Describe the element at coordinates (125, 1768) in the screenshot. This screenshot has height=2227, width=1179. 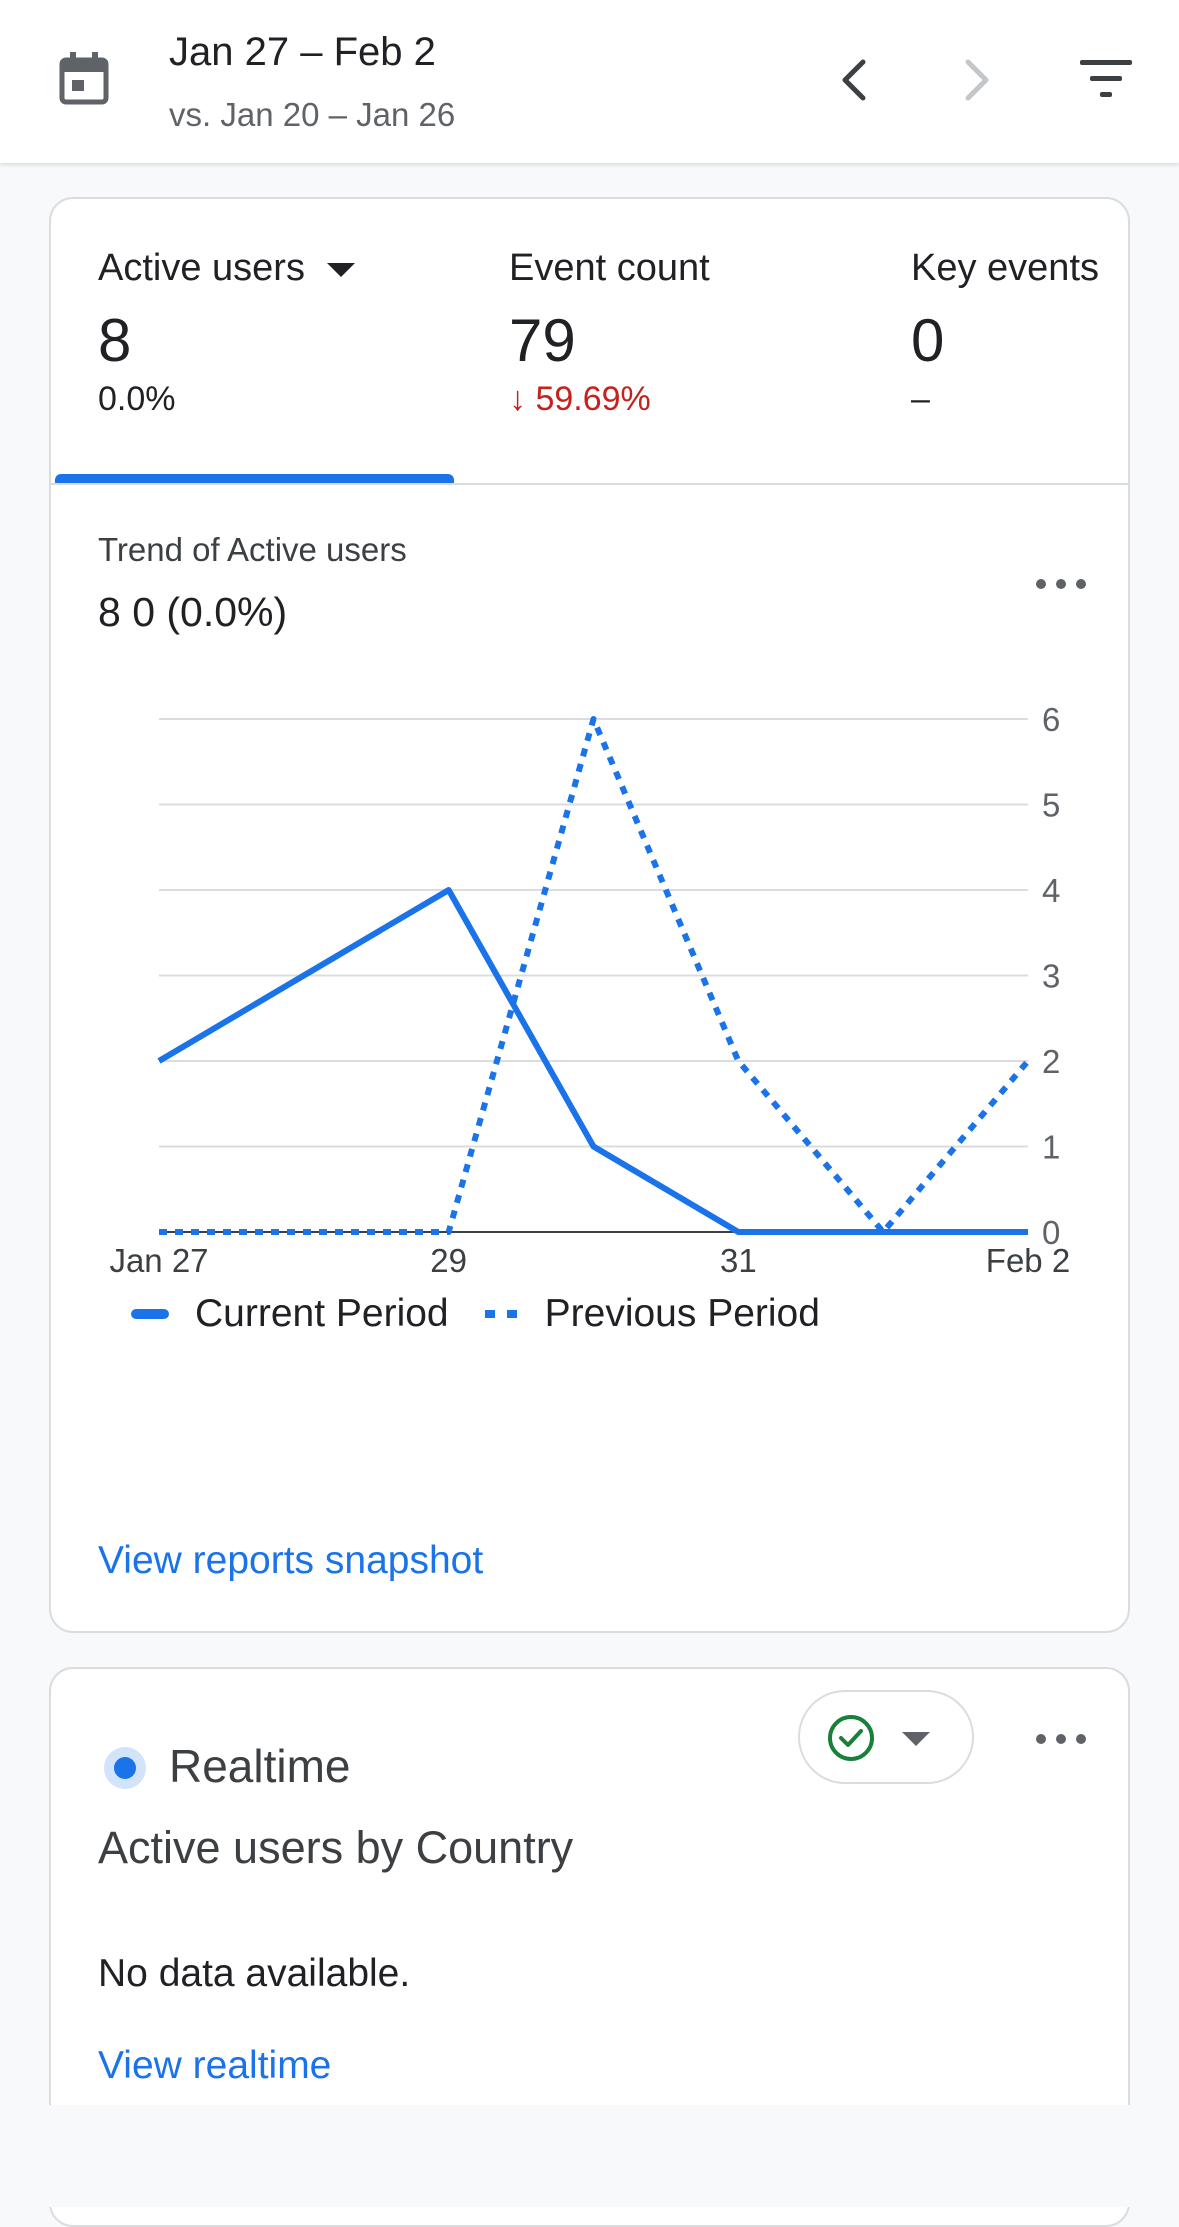
I see `realtime-indicator-icon` at that location.